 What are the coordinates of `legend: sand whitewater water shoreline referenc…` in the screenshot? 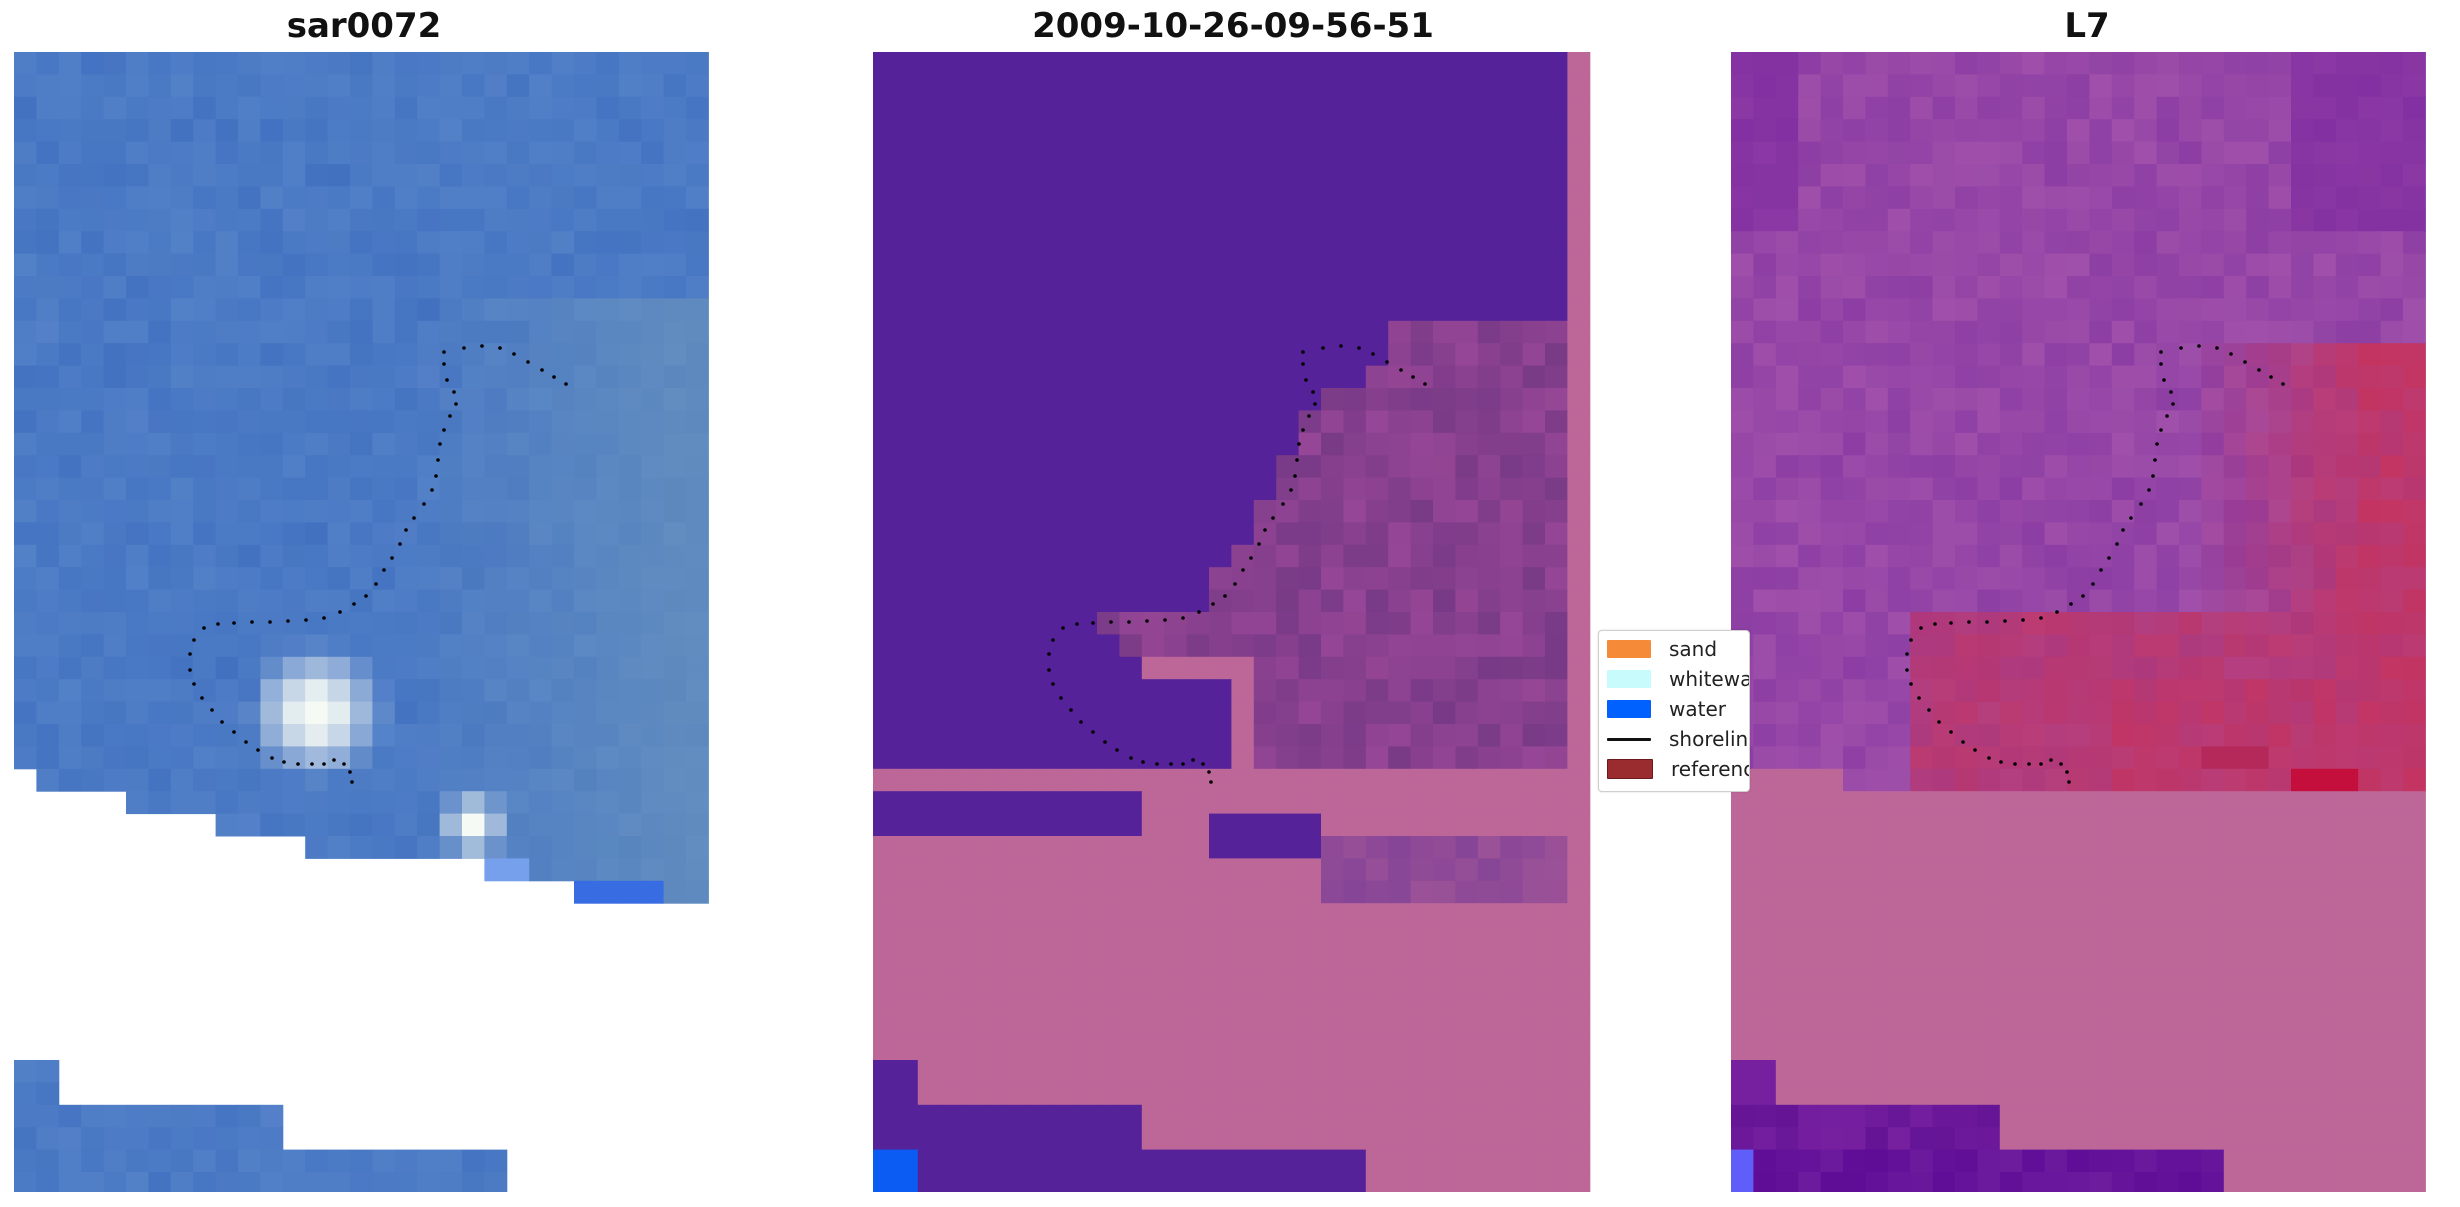 It's located at (1674, 711).